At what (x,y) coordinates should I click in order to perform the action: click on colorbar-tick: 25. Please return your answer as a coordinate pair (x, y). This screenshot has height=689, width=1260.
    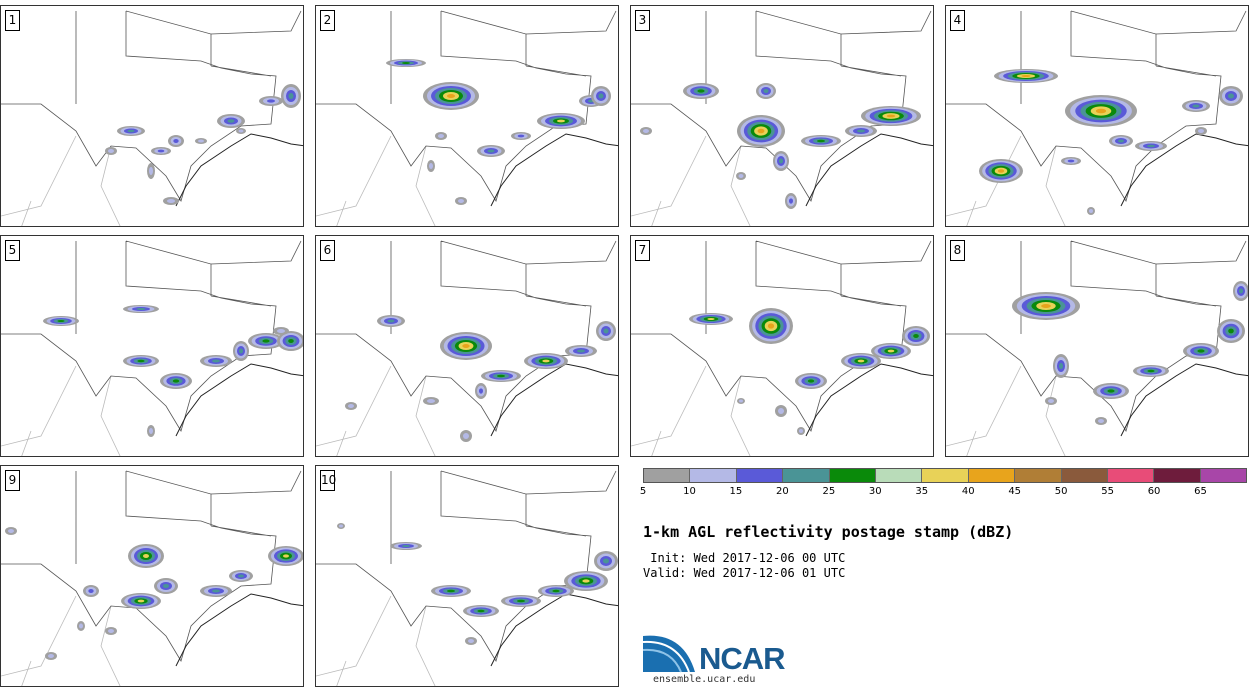
    Looking at the image, I should click on (829, 491).